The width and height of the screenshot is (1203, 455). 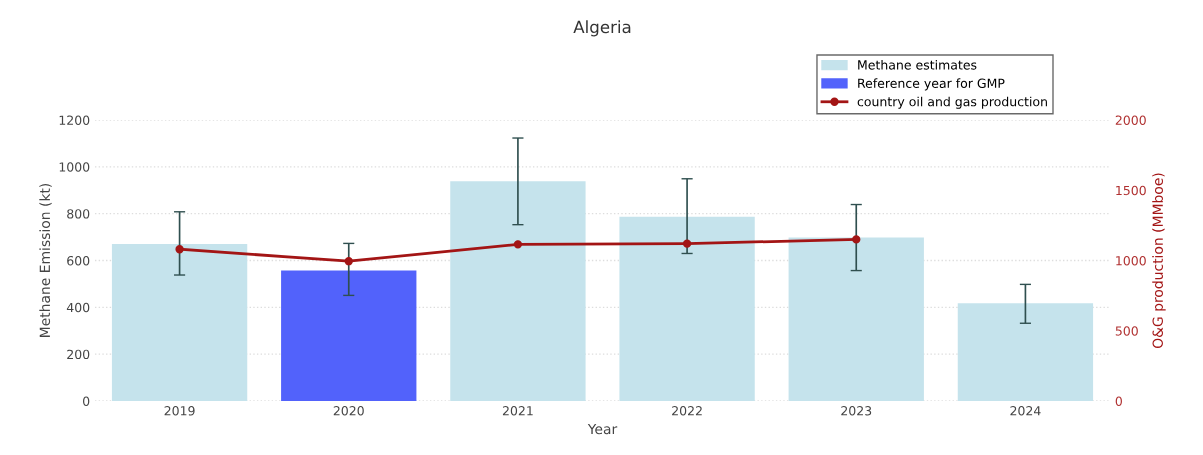 I want to click on y2-tick-label: 1000, so click(x=1131, y=260).